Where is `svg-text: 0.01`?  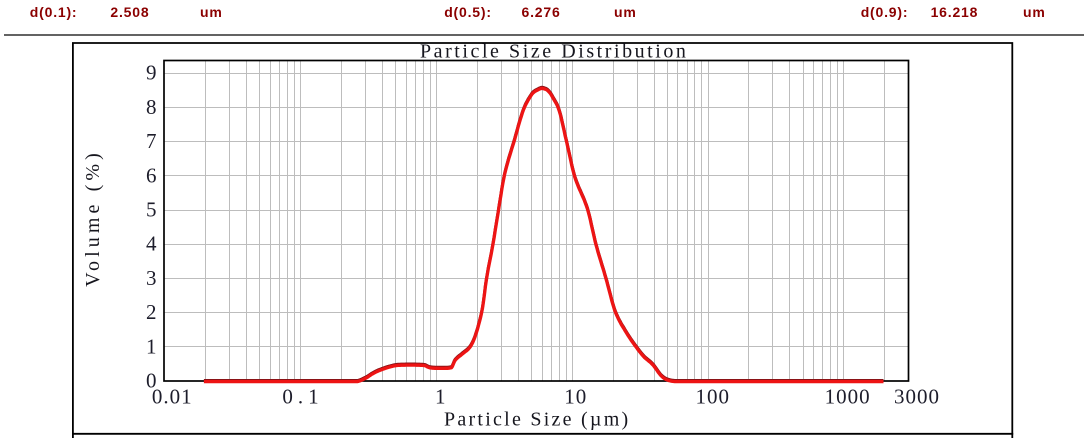
svg-text: 0.01 is located at coordinates (172, 397).